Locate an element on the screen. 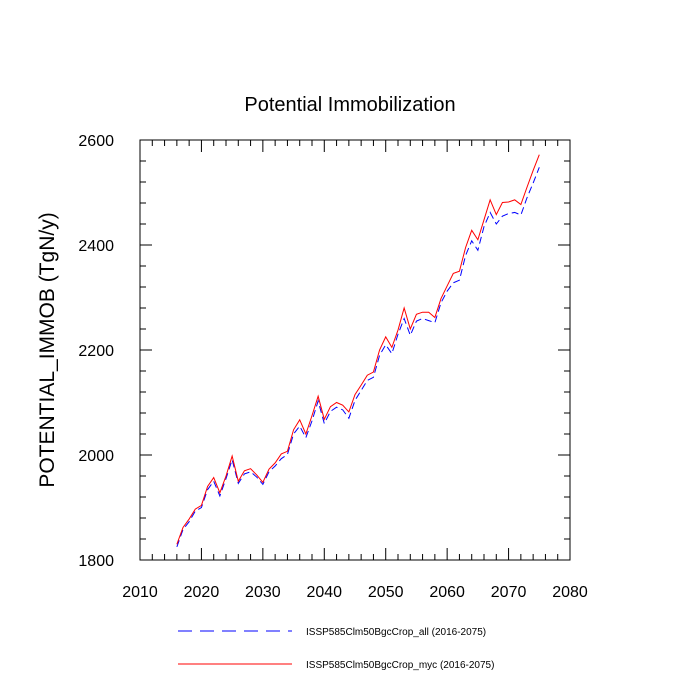 The width and height of the screenshot is (700, 700). y-tick-label: 2600 is located at coordinates (96, 141).